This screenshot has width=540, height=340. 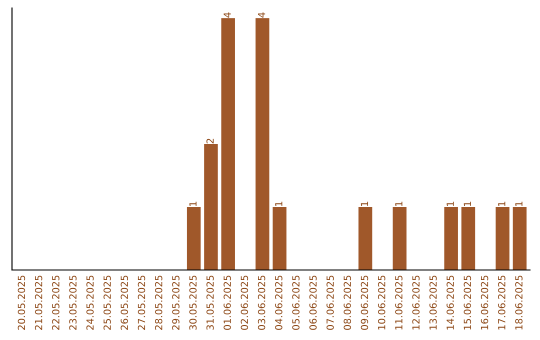 What do you see at coordinates (124, 303) in the screenshot?
I see `x-tick-label: 26.05.2025` at bounding box center [124, 303].